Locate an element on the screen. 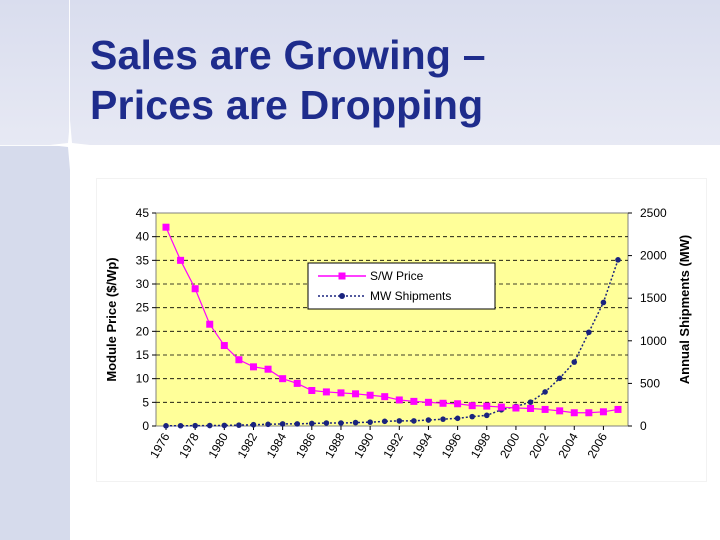 The image size is (720, 540). legend-price-marker is located at coordinates (342, 276).